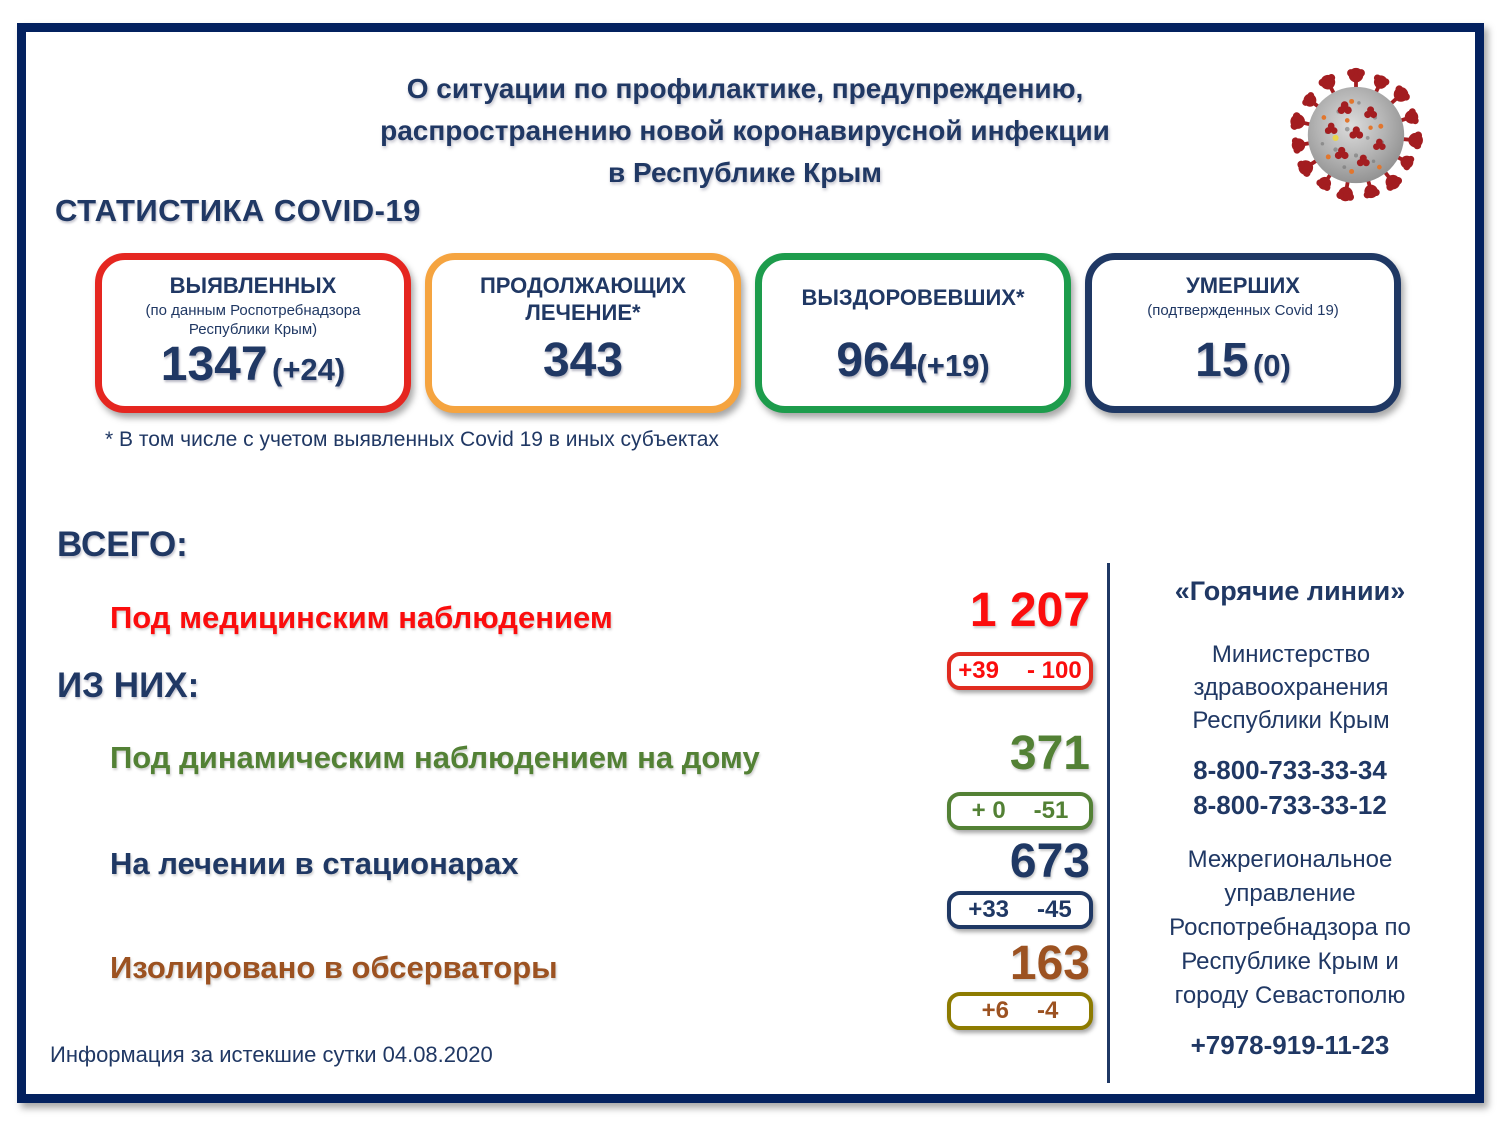  Describe the element at coordinates (583, 360) in the screenshot. I see `card-in-treatment-value: 343` at that location.